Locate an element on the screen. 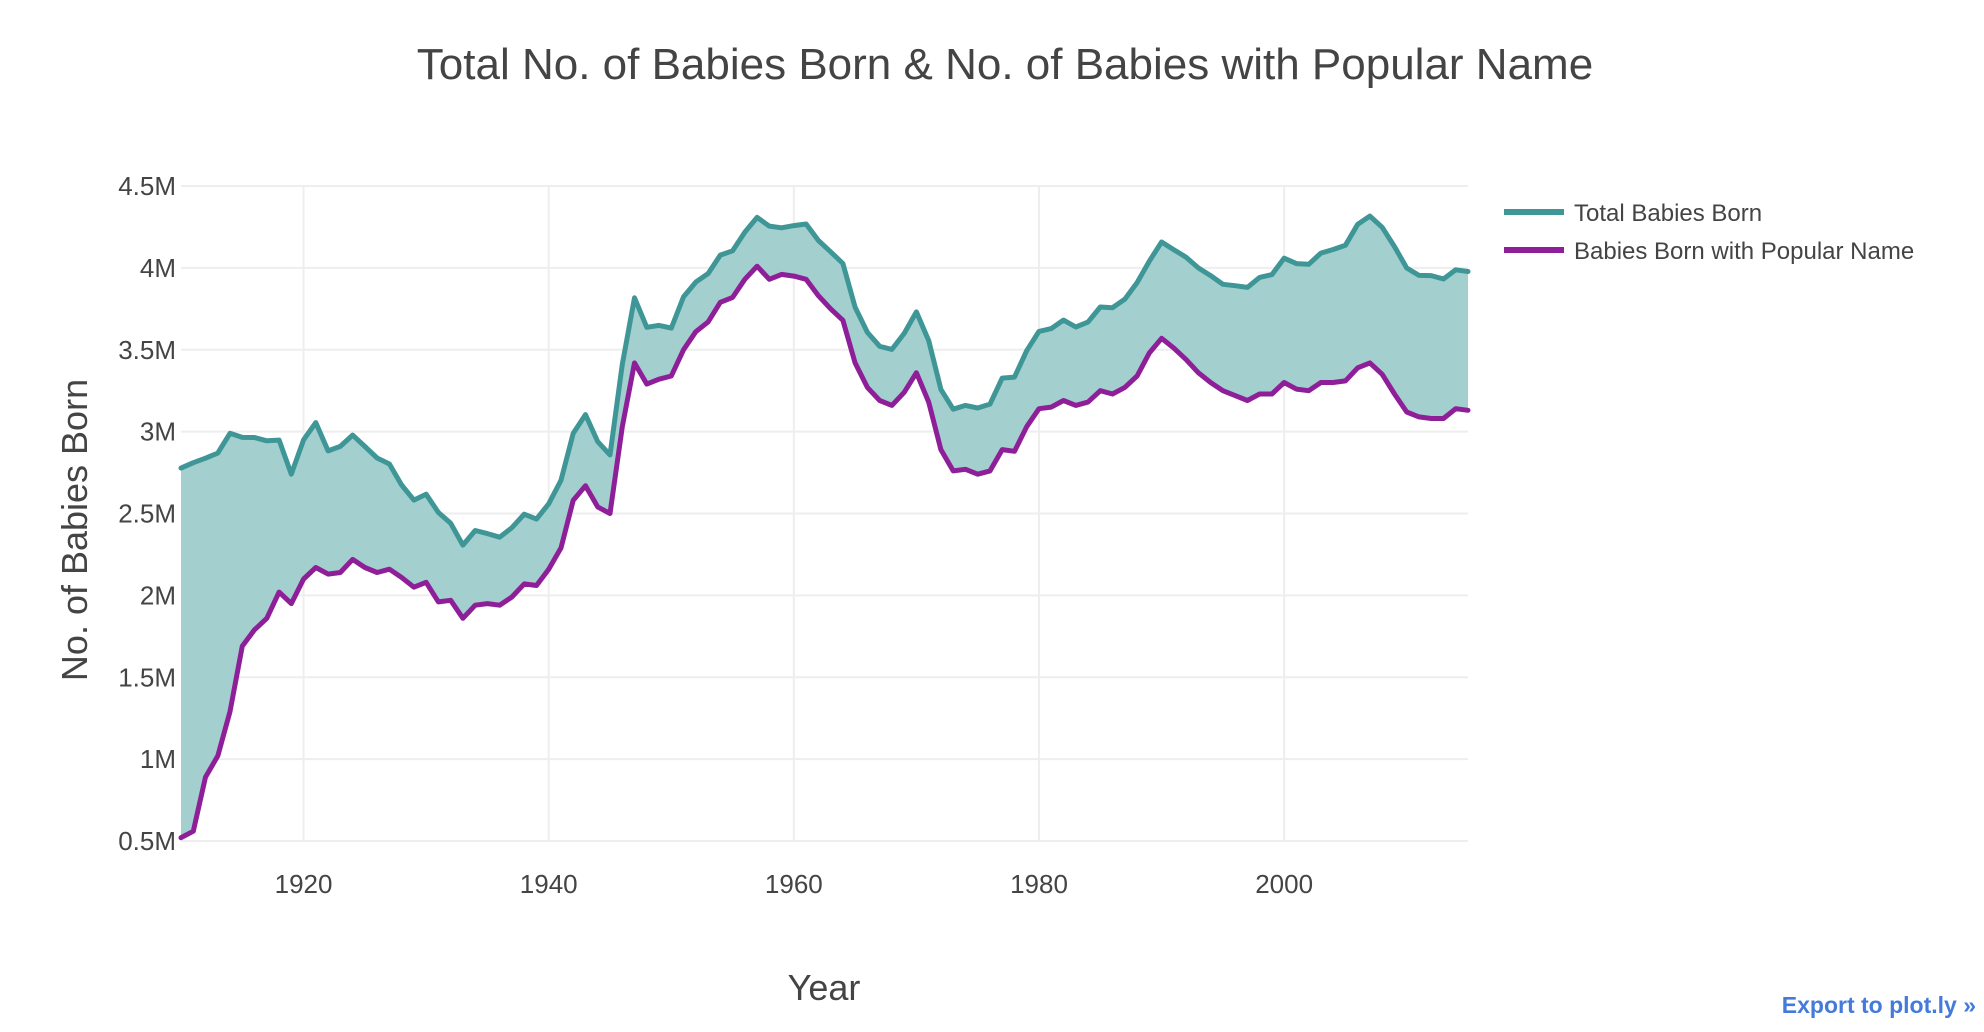  y-tick-label: 3M is located at coordinates (158, 432).